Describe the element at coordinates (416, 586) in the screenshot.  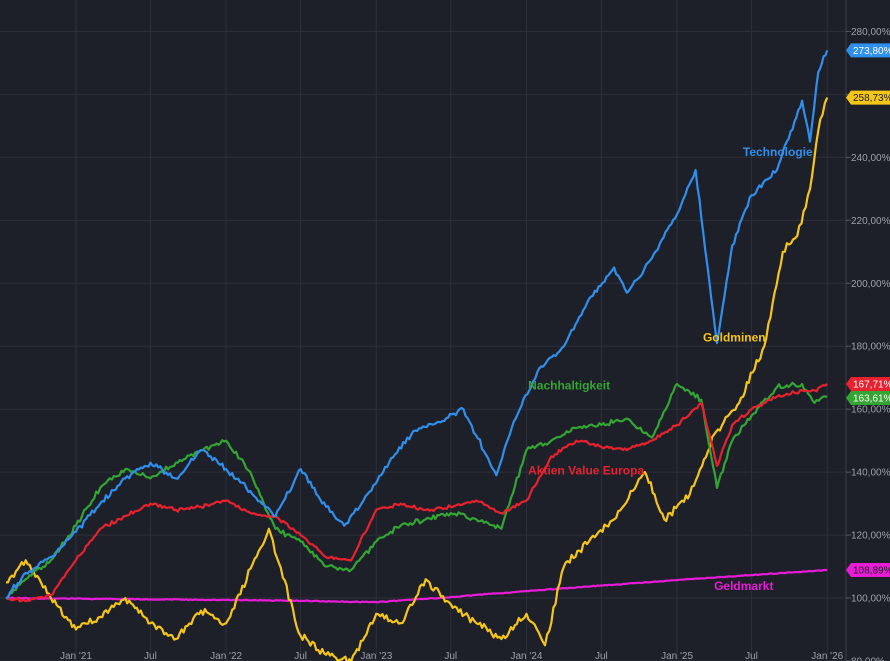
I see `series-line-geldmarkt` at that location.